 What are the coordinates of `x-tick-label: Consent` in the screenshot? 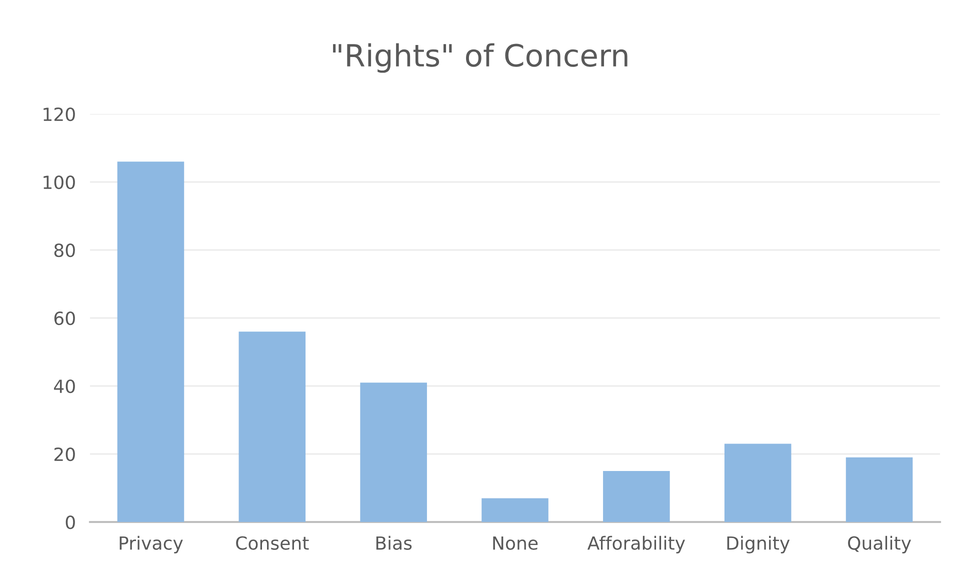 It's located at (272, 543).